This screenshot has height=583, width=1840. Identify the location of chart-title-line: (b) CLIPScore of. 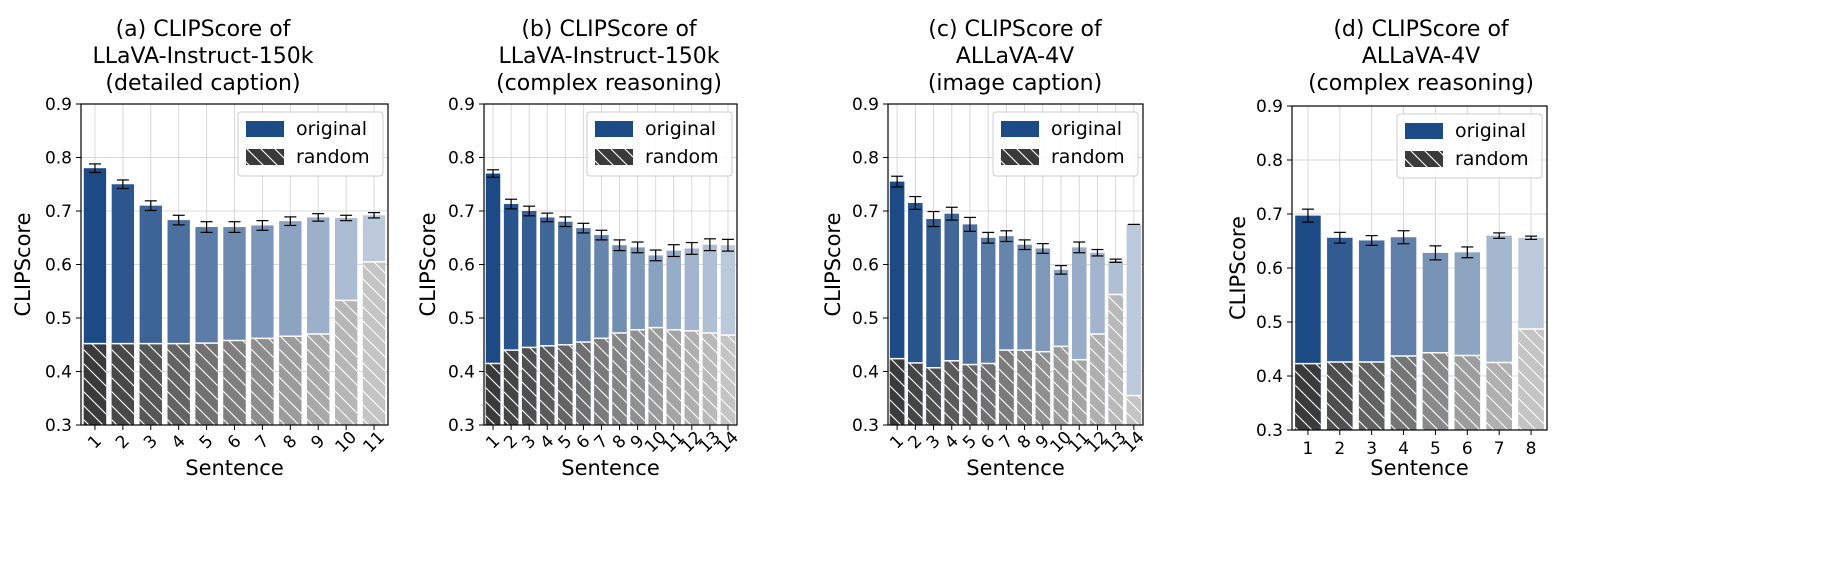
(609, 29).